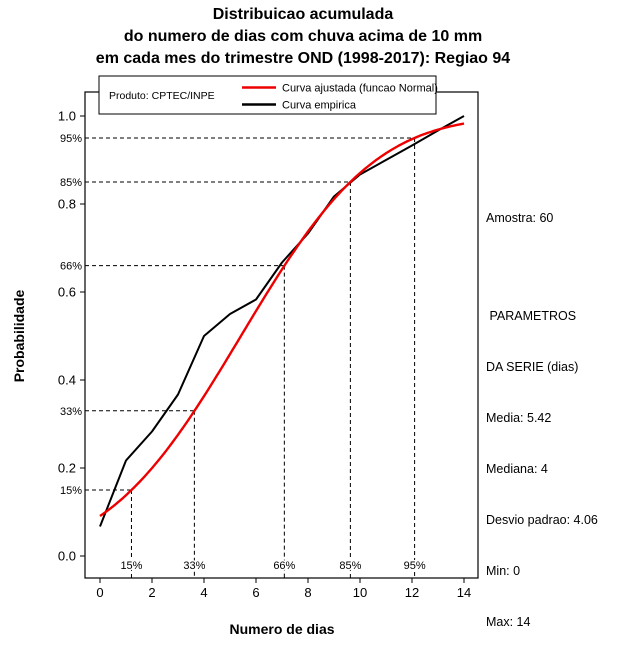 This screenshot has height=660, width=640. I want to click on percentile-x-label: 66%, so click(284, 566).